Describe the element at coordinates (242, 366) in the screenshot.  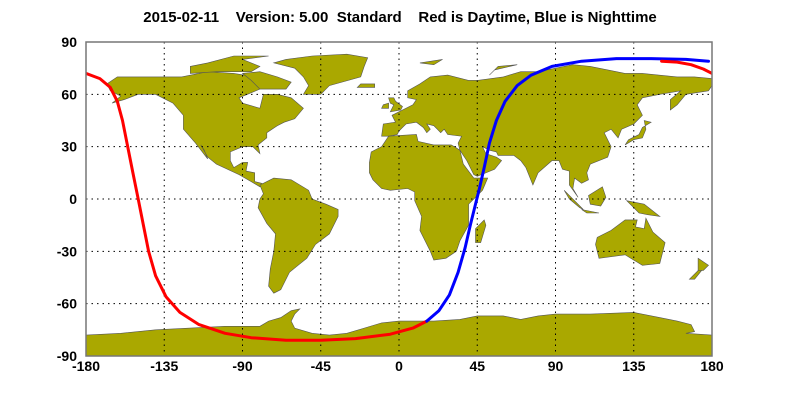
I see `x-tick-label: -90` at that location.